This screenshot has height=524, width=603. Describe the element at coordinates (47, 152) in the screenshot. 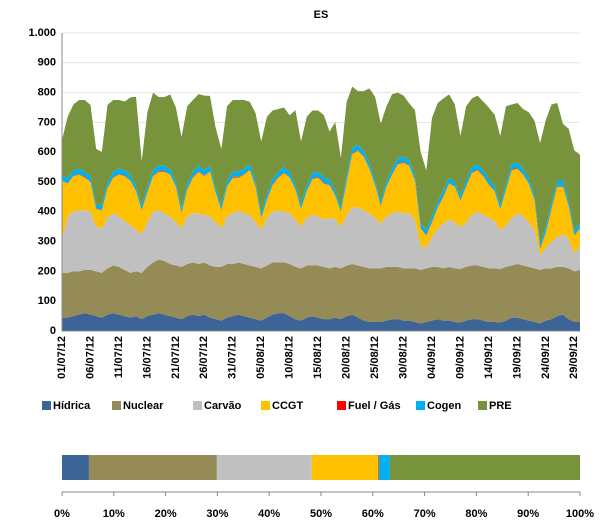

I see `y-tick-label: 600` at that location.